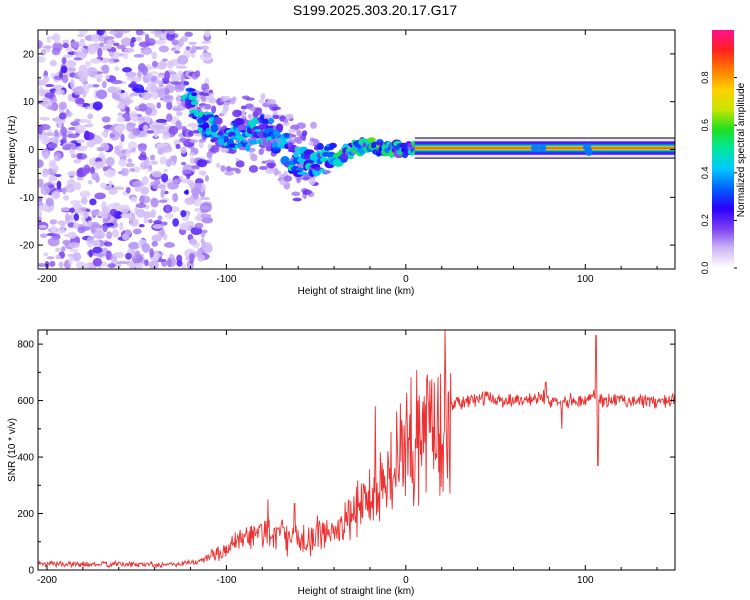 The height and width of the screenshot is (600, 750). Describe the element at coordinates (27, 246) in the screenshot. I see `spectrogram-y-tick-label: -20` at that location.